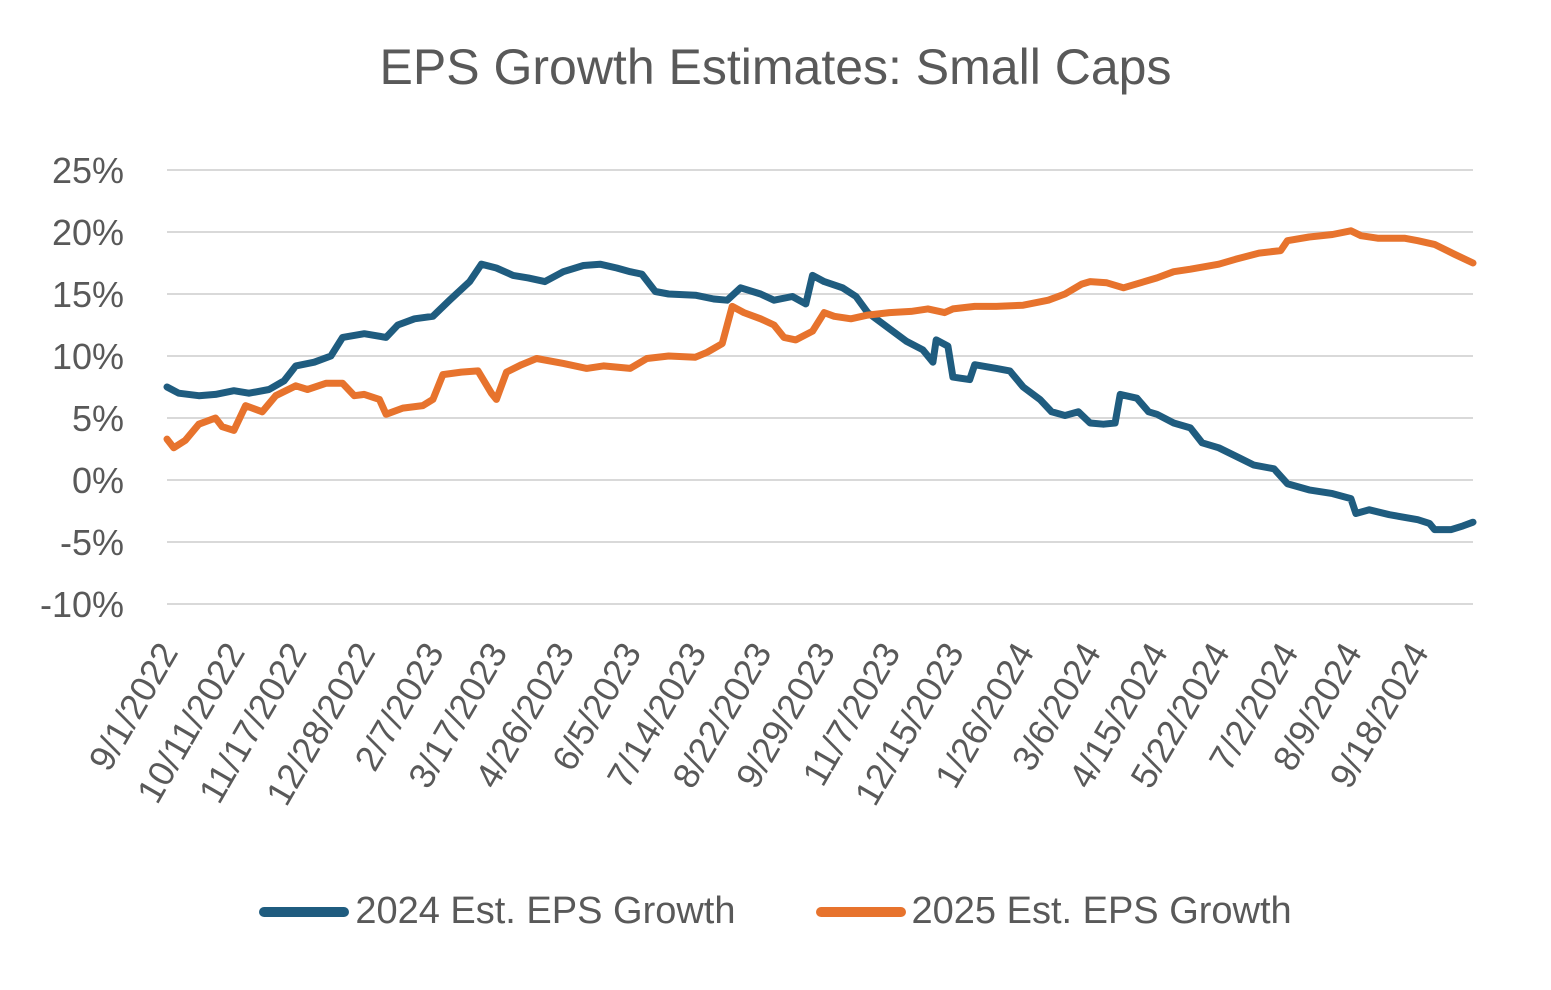 Image resolution: width=1551 pixels, height=990 pixels. I want to click on y-tick-label: 5%, so click(98, 418).